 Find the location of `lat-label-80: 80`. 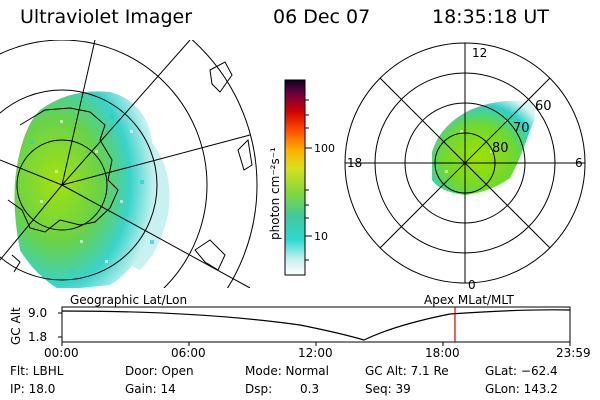

lat-label-80: 80 is located at coordinates (500, 148).